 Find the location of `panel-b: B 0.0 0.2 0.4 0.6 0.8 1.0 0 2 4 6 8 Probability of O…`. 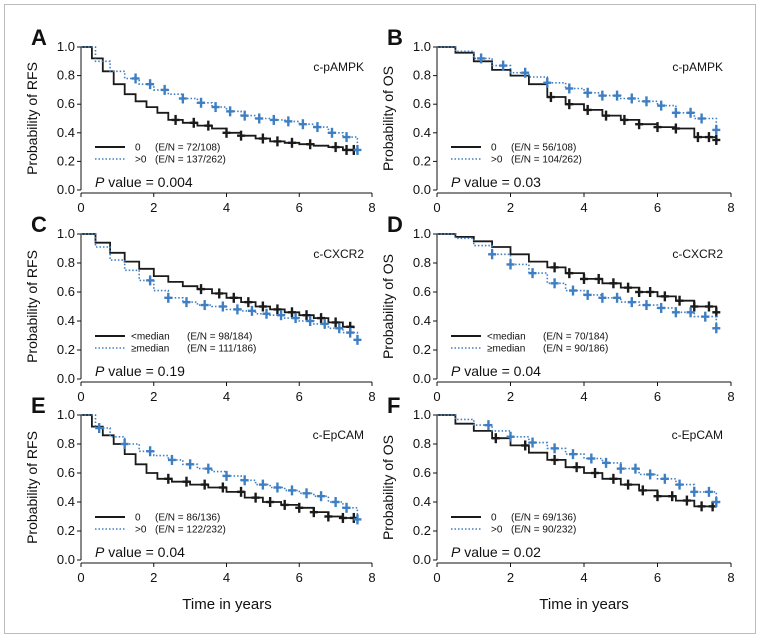

panel-b: B 0.0 0.2 0.4 0.6 0.8 1.0 0 2 4 6 8 Probability of O… is located at coordinates (557, 120).